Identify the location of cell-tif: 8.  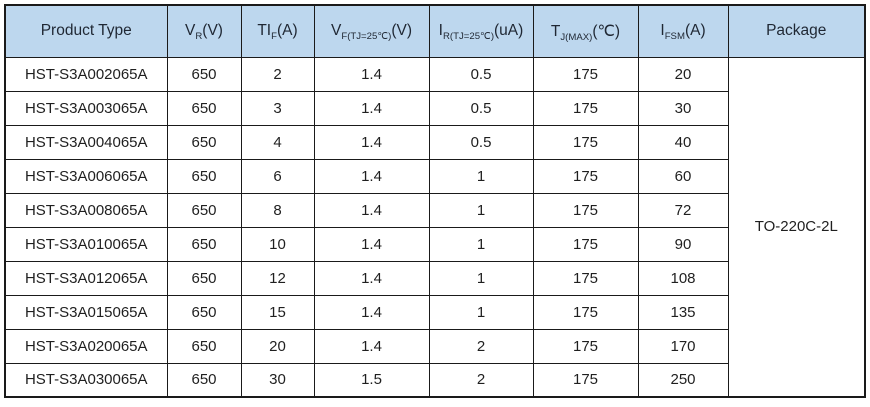
(277, 210).